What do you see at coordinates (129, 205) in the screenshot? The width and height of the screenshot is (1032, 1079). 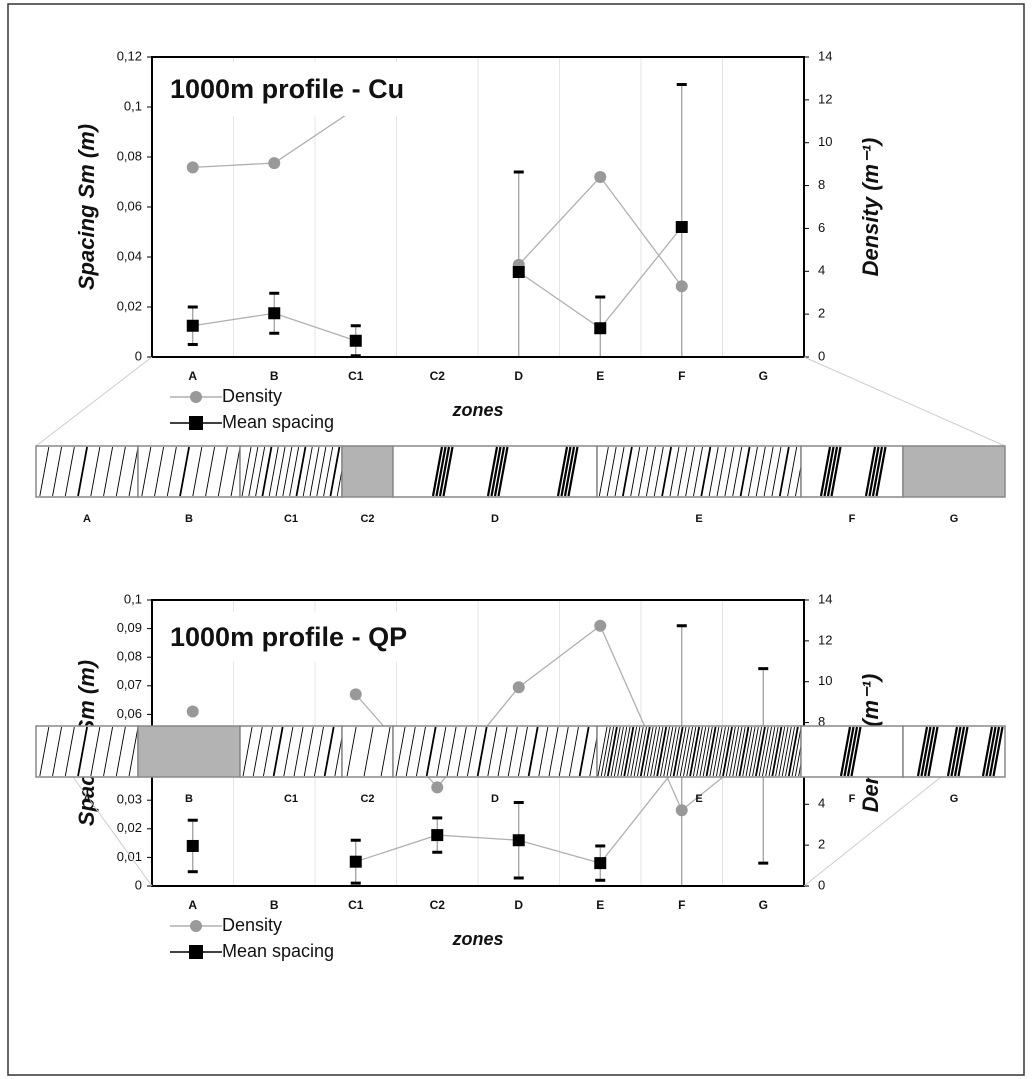 I see `y-tick-label: 0,06` at bounding box center [129, 205].